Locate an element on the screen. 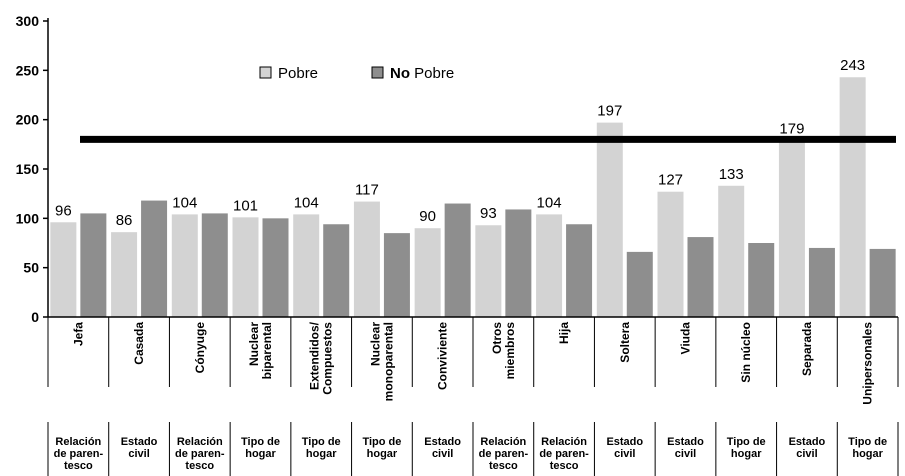 The width and height of the screenshot is (905, 476). data-label: 243 is located at coordinates (852, 65).